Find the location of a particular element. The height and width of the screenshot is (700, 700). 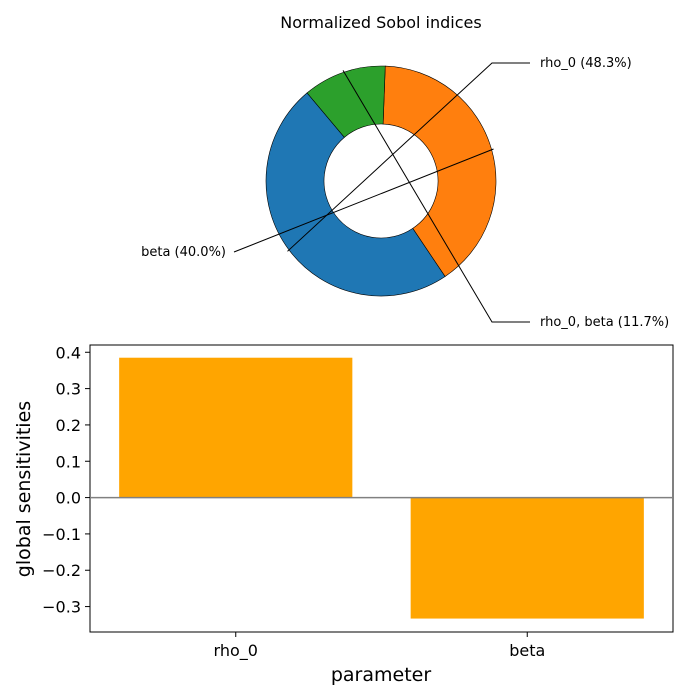

pie-slices is located at coordinates (381, 181).